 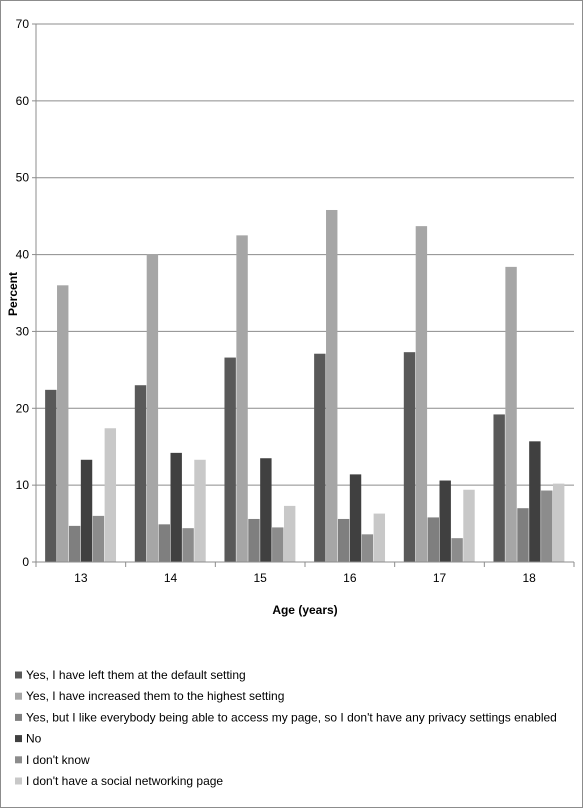 I want to click on x-tick-label: 15, so click(x=260, y=578).